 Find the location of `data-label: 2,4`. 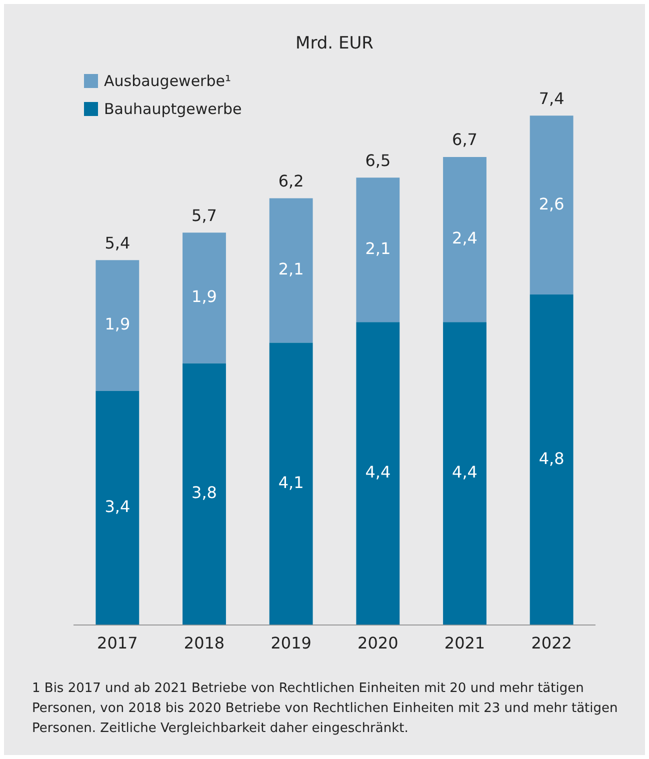

data-label: 2,4 is located at coordinates (465, 238).